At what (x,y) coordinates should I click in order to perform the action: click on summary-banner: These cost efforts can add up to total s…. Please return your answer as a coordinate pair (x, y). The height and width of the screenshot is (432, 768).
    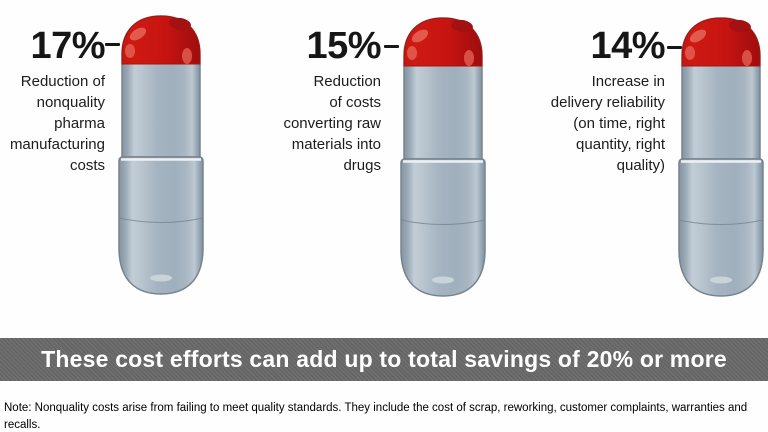
    Looking at the image, I should click on (384, 359).